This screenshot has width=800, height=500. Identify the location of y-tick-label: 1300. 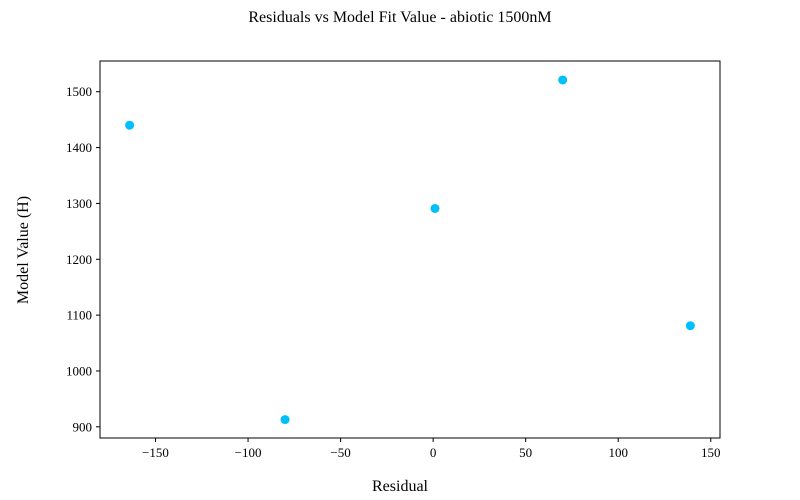
(79, 203).